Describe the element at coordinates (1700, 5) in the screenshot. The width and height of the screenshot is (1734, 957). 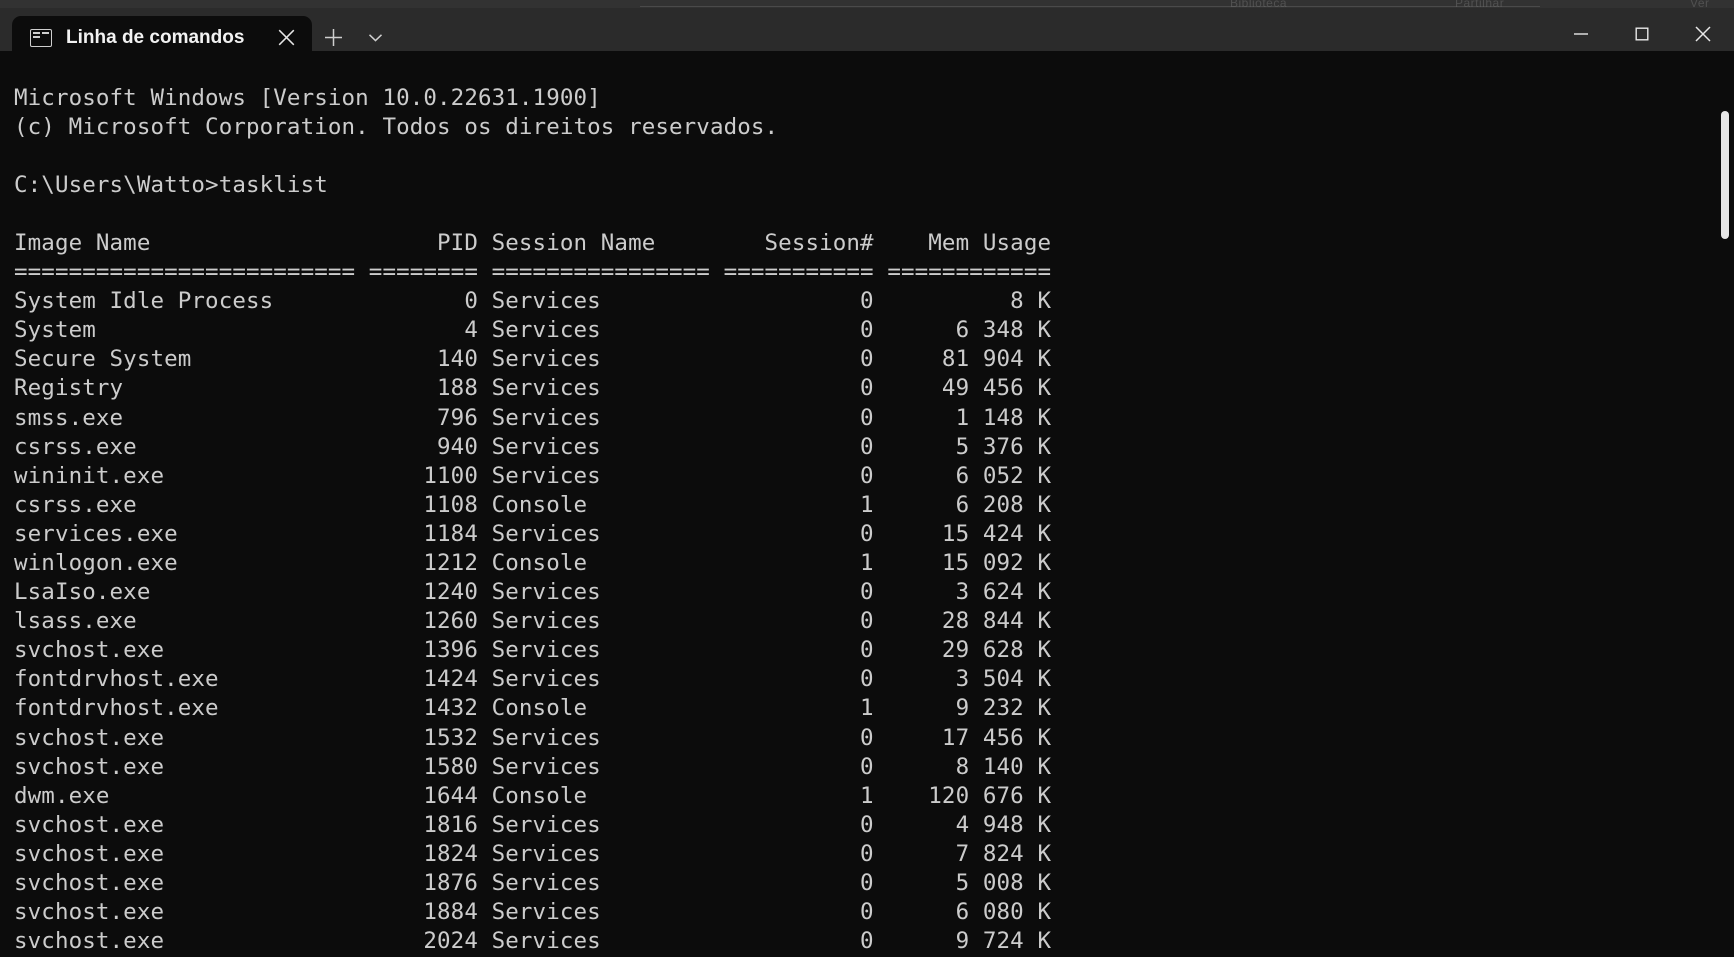
I see `background-window-label-3: Ver` at that location.